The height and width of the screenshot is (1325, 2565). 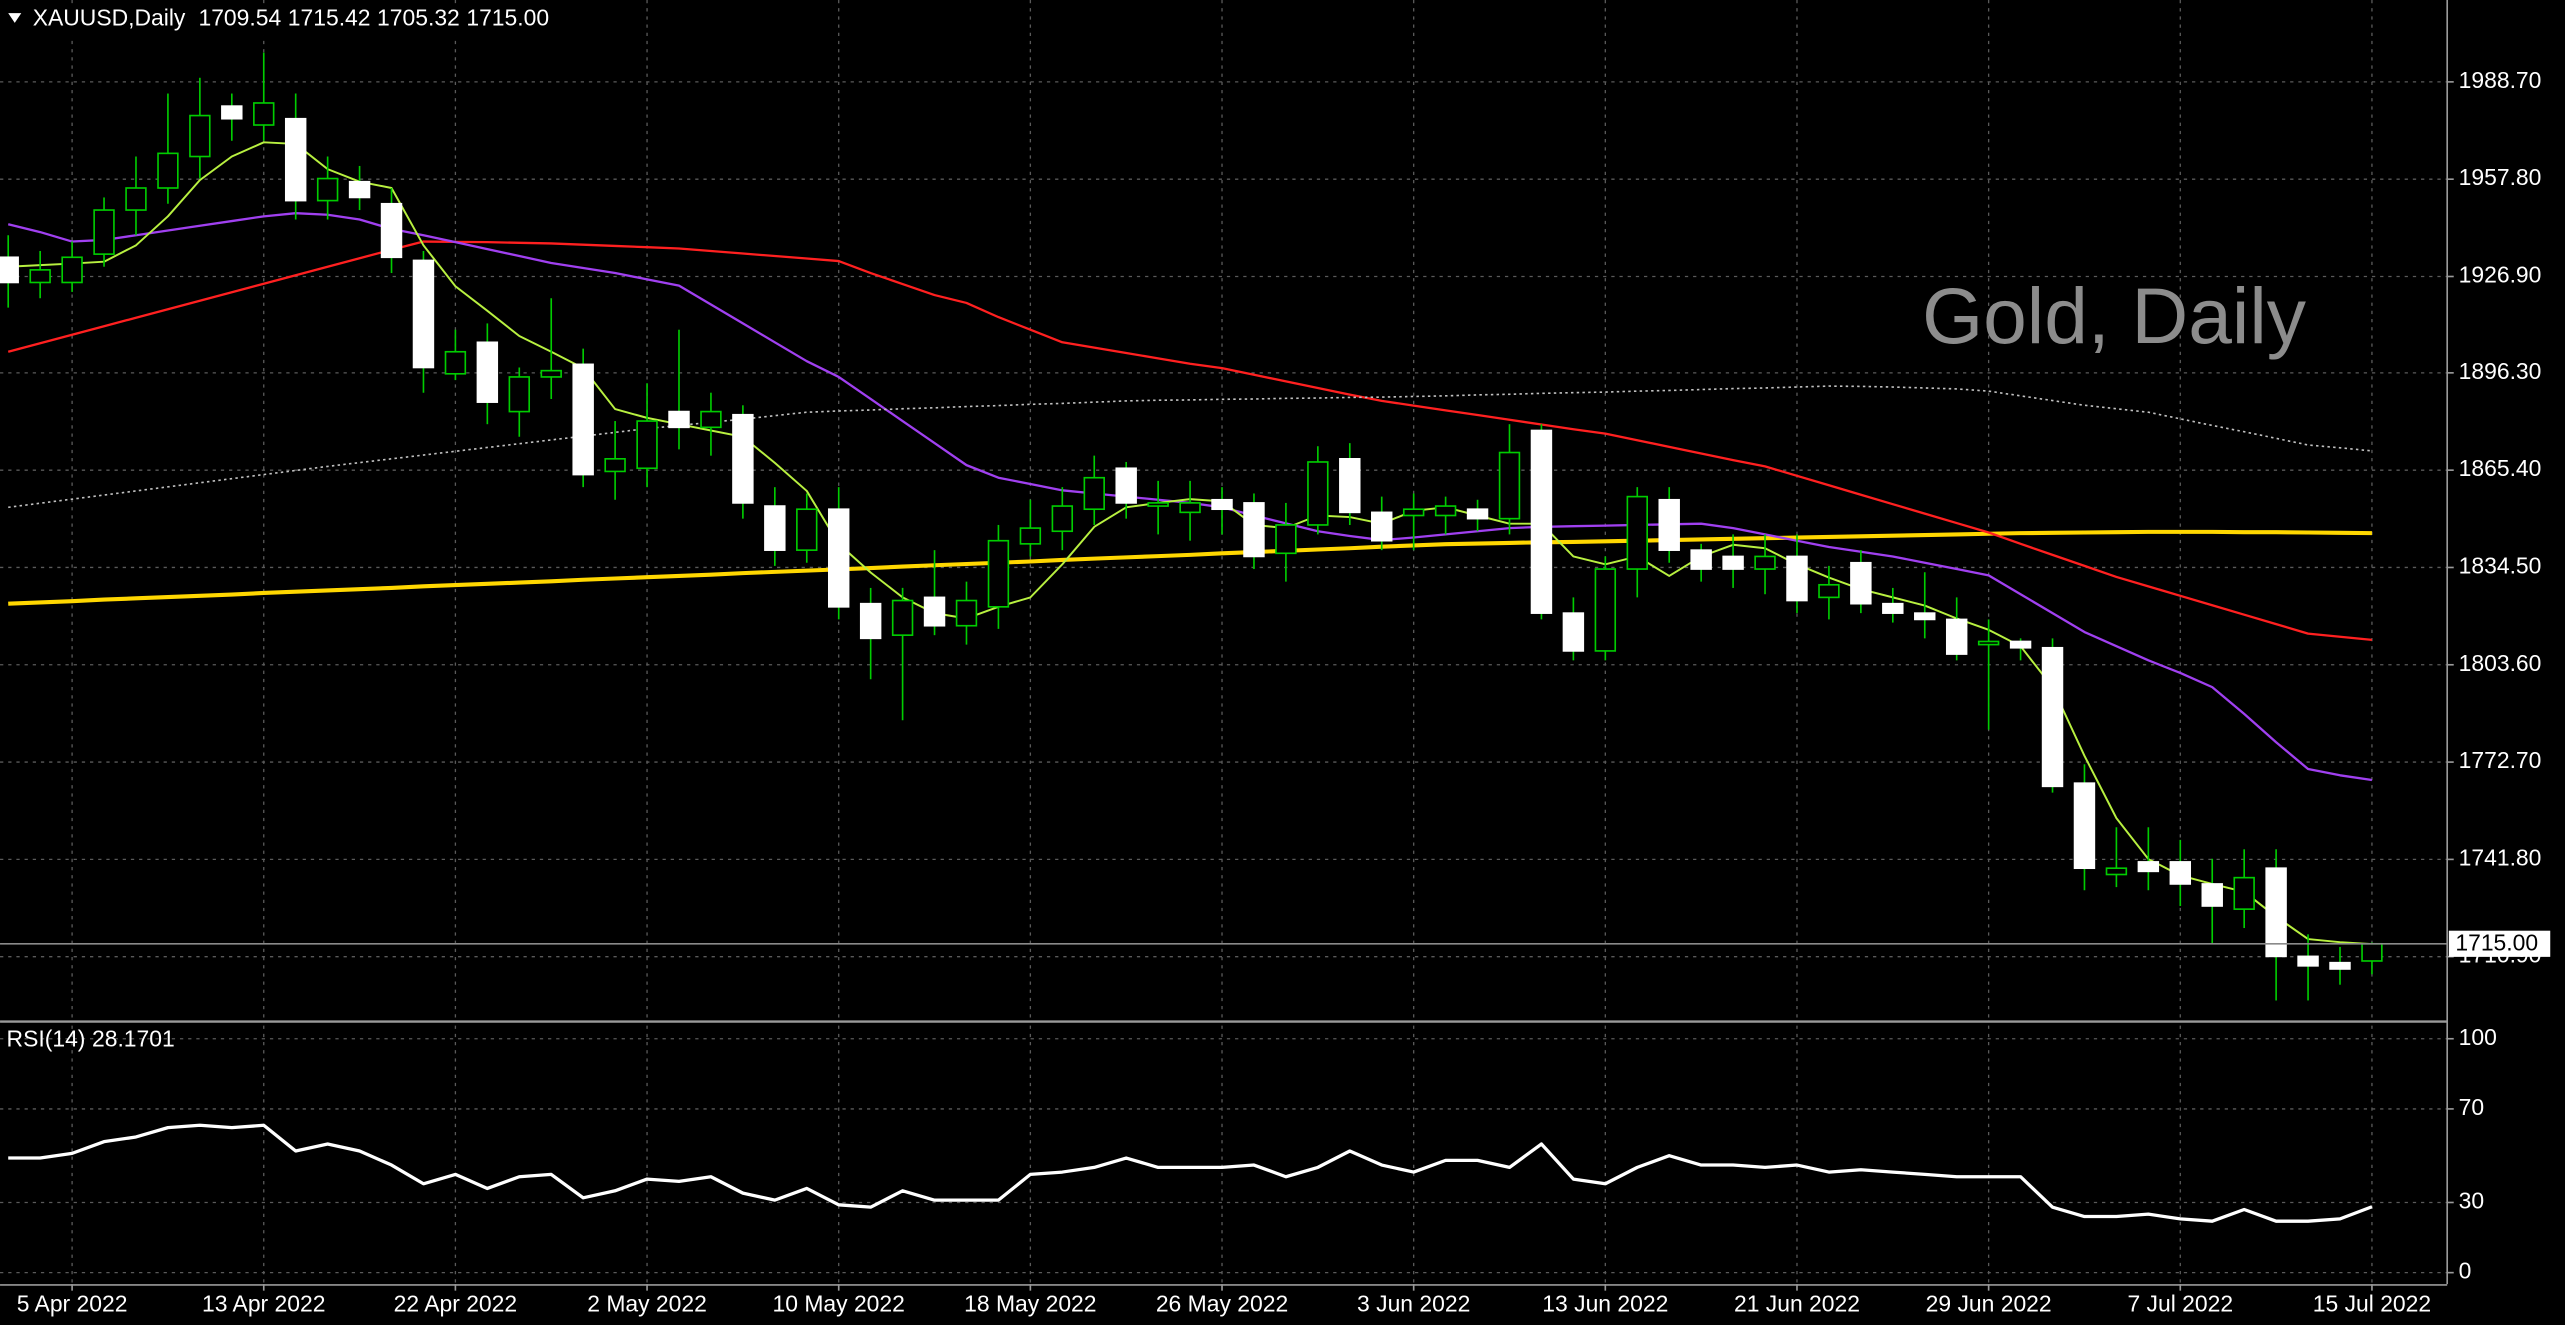 What do you see at coordinates (1030, 1303) in the screenshot?
I see `x-tick-label: 18 May 2022` at bounding box center [1030, 1303].